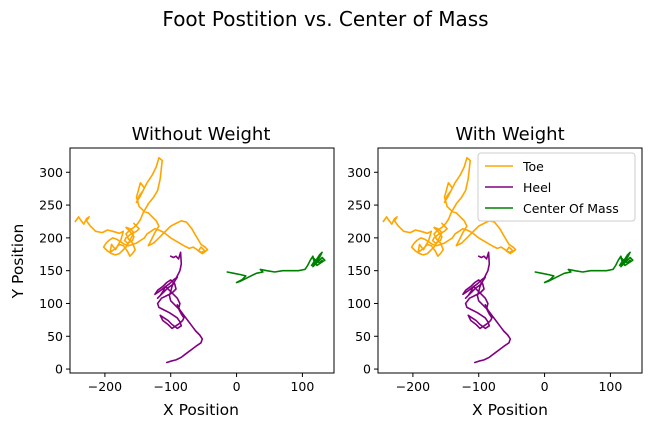  Describe the element at coordinates (201, 410) in the screenshot. I see `x-axis-label-left: X Position` at that location.